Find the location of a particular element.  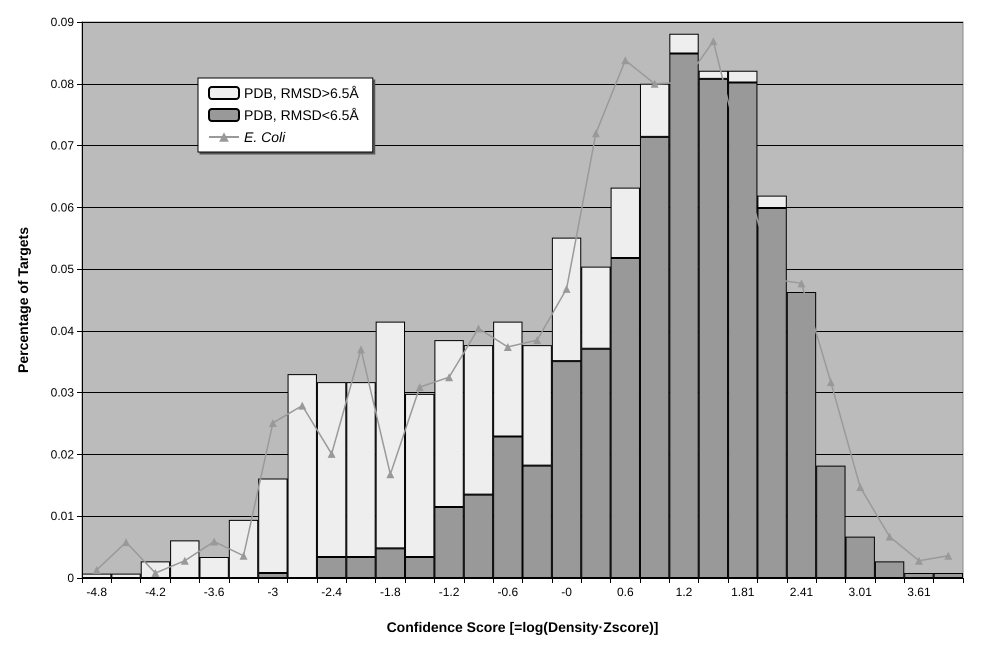

x-tick-label: 0.6 is located at coordinates (625, 592).